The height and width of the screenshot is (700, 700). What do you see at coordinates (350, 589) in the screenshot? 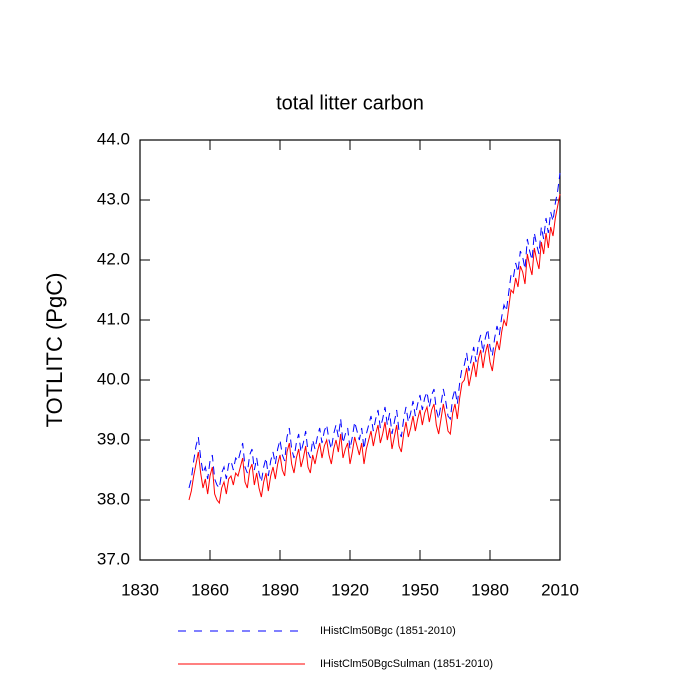
I see `x-tick-label: 1920` at bounding box center [350, 589].